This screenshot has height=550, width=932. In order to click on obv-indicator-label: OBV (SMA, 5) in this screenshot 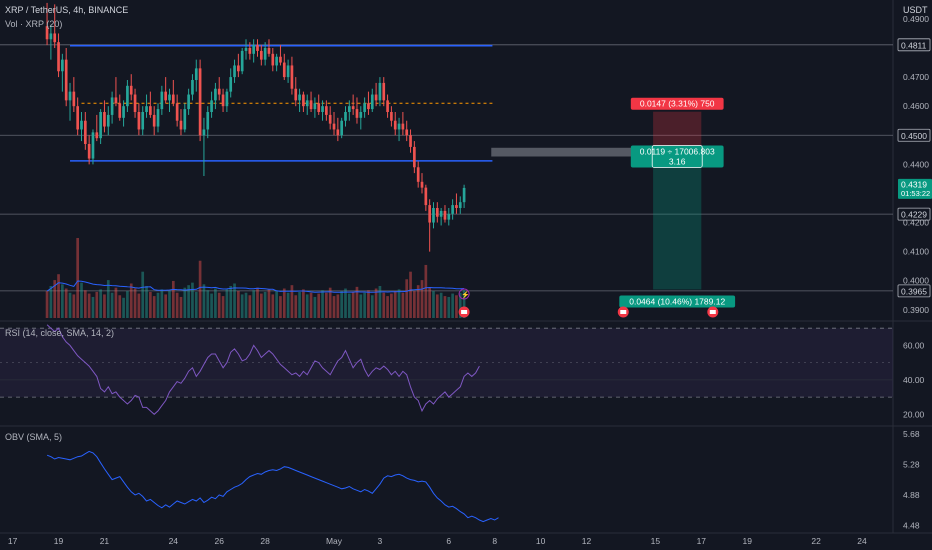, I will do `click(34, 437)`.